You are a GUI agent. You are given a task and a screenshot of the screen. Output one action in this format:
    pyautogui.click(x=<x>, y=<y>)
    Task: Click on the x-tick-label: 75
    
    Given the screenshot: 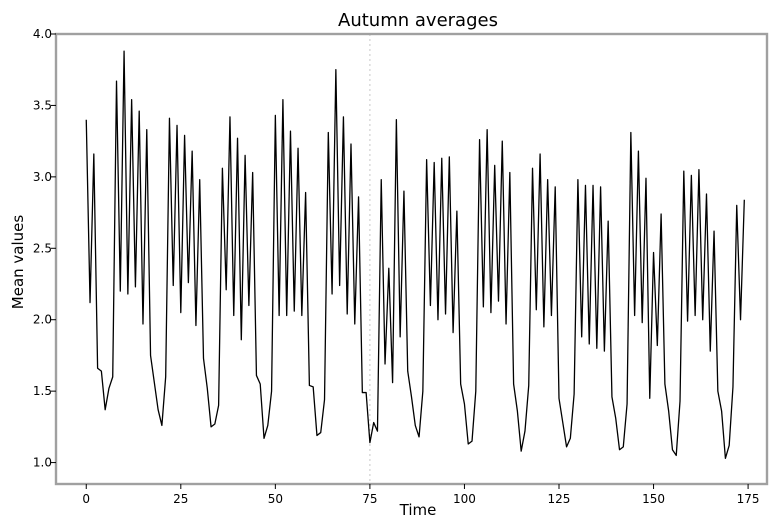 What is the action you would take?
    pyautogui.click(x=369, y=499)
    